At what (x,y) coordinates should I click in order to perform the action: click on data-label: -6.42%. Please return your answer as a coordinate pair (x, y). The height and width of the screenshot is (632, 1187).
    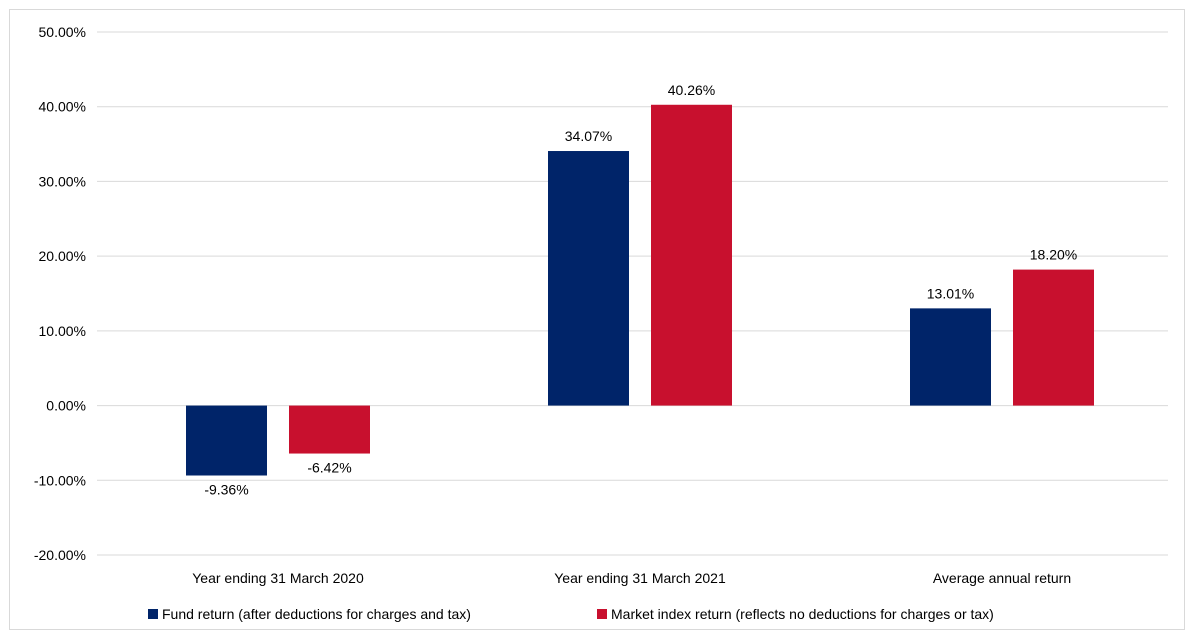
    Looking at the image, I should click on (329, 468).